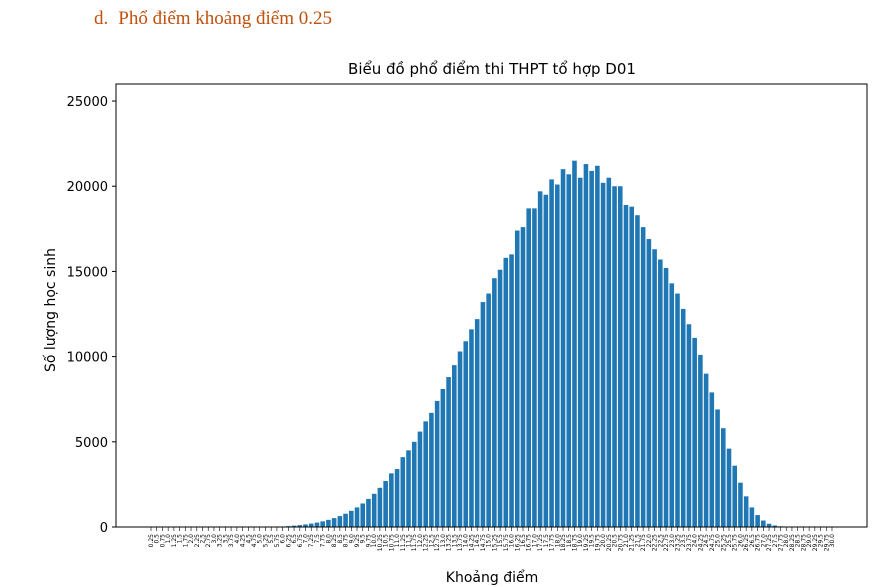 The height and width of the screenshot is (587, 876). Describe the element at coordinates (203, 539) in the screenshot. I see `x-tick-label: 2.5` at that location.